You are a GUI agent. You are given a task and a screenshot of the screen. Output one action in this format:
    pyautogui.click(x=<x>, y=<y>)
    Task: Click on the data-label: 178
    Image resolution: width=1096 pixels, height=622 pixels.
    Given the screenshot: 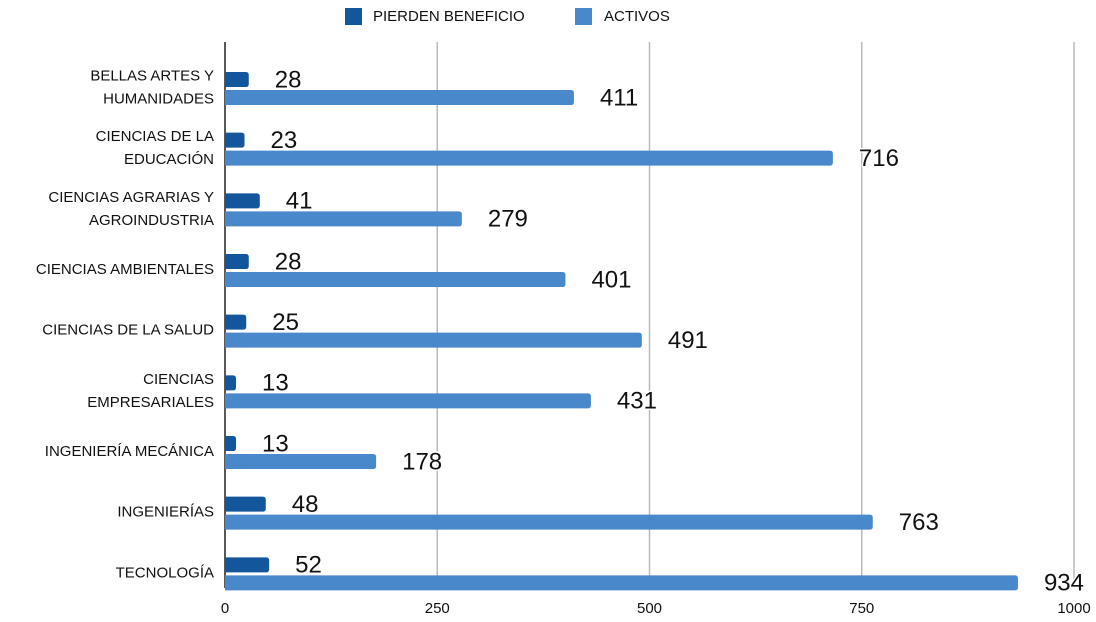 What is the action you would take?
    pyautogui.click(x=422, y=461)
    